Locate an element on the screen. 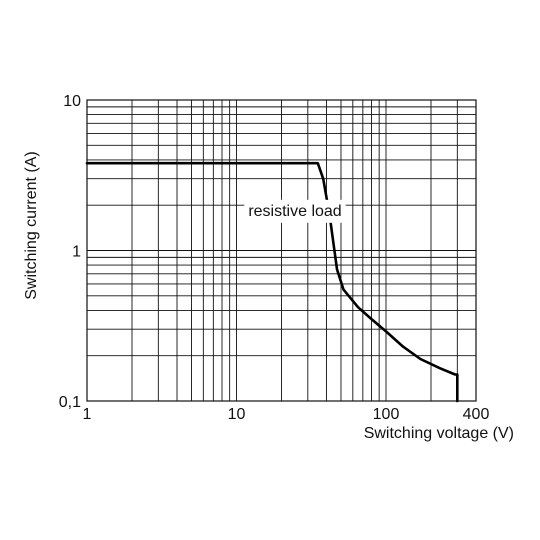 The width and height of the screenshot is (540, 540). annotation-resistive-load: resistive load is located at coordinates (294, 211).